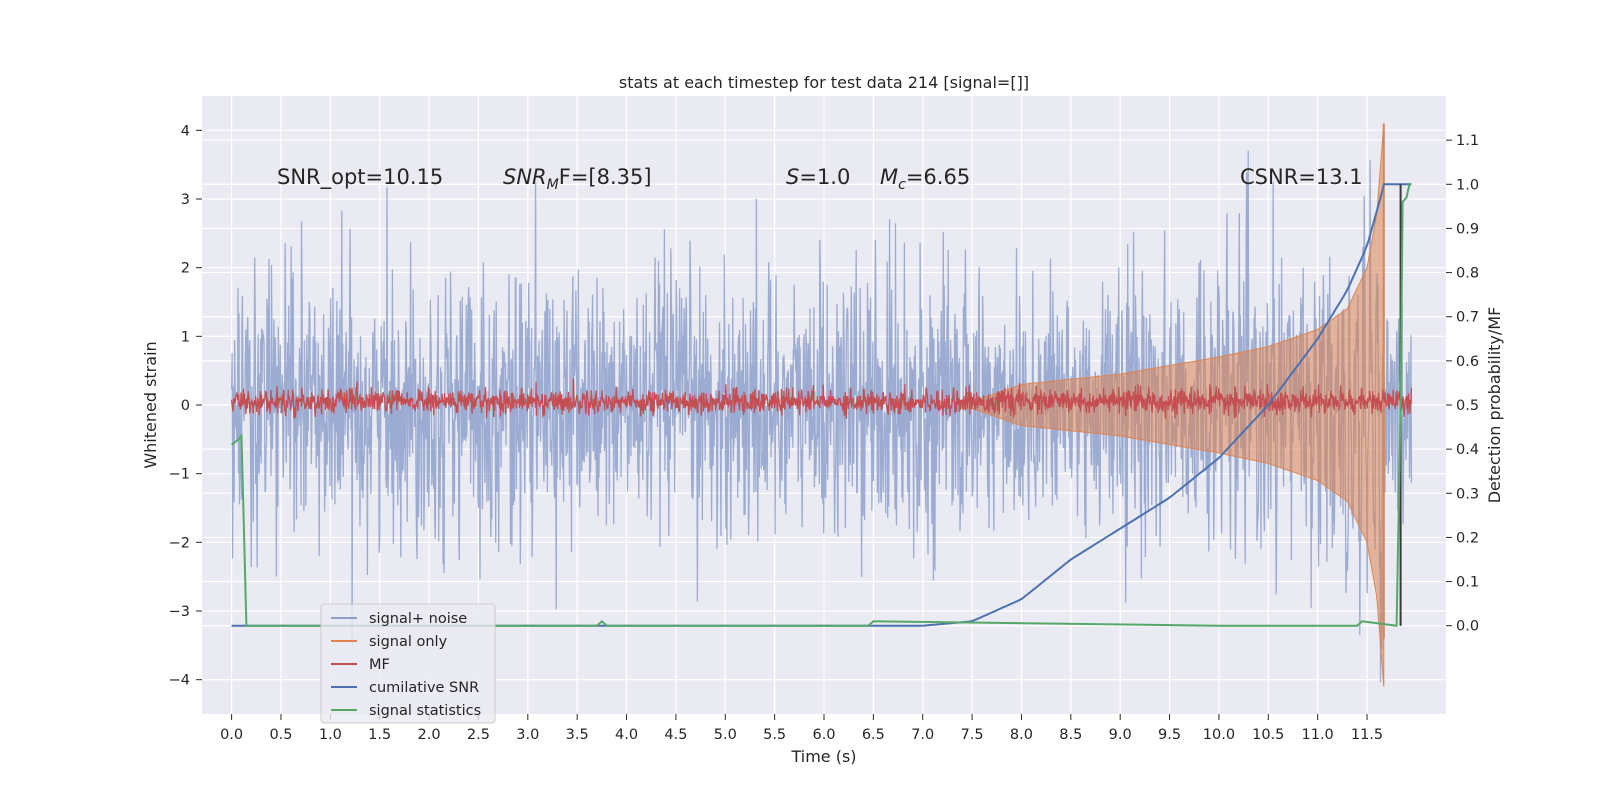 Image resolution: width=1600 pixels, height=800 pixels. Describe the element at coordinates (424, 688) in the screenshot. I see `legend-label: cumilative SNR` at that location.